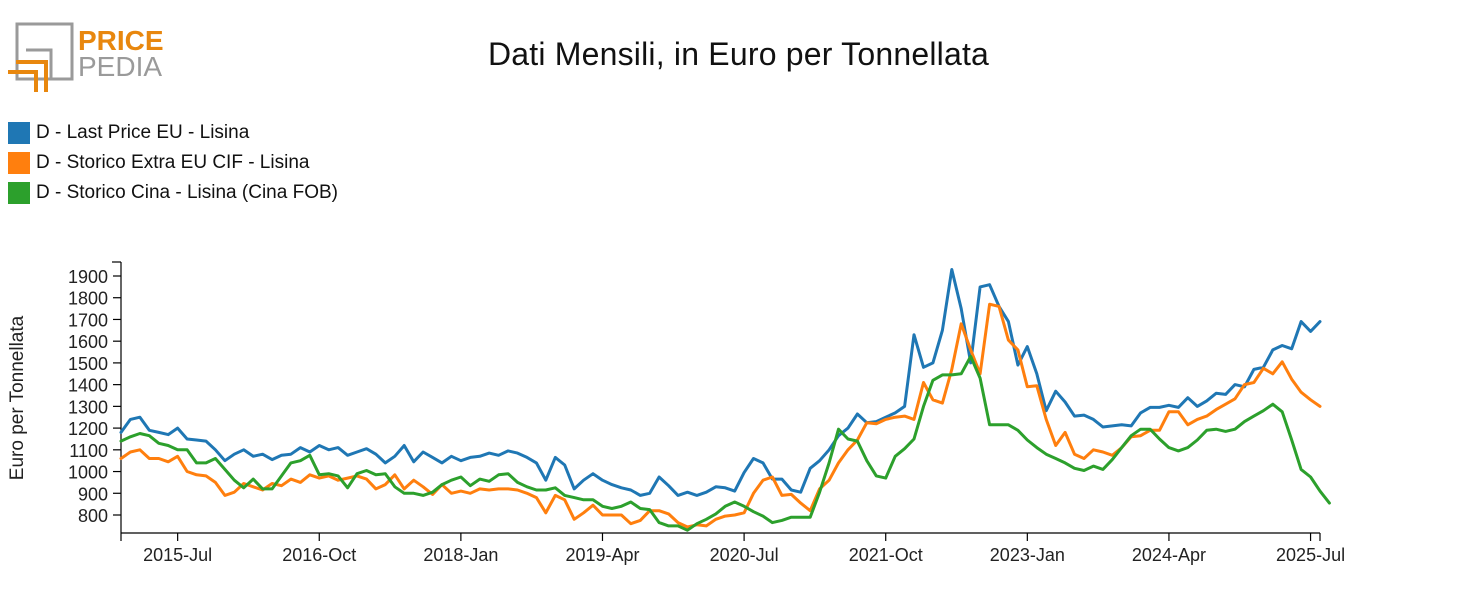  What do you see at coordinates (88, 451) in the screenshot?
I see `y-tick-label: 1100` at bounding box center [88, 451].